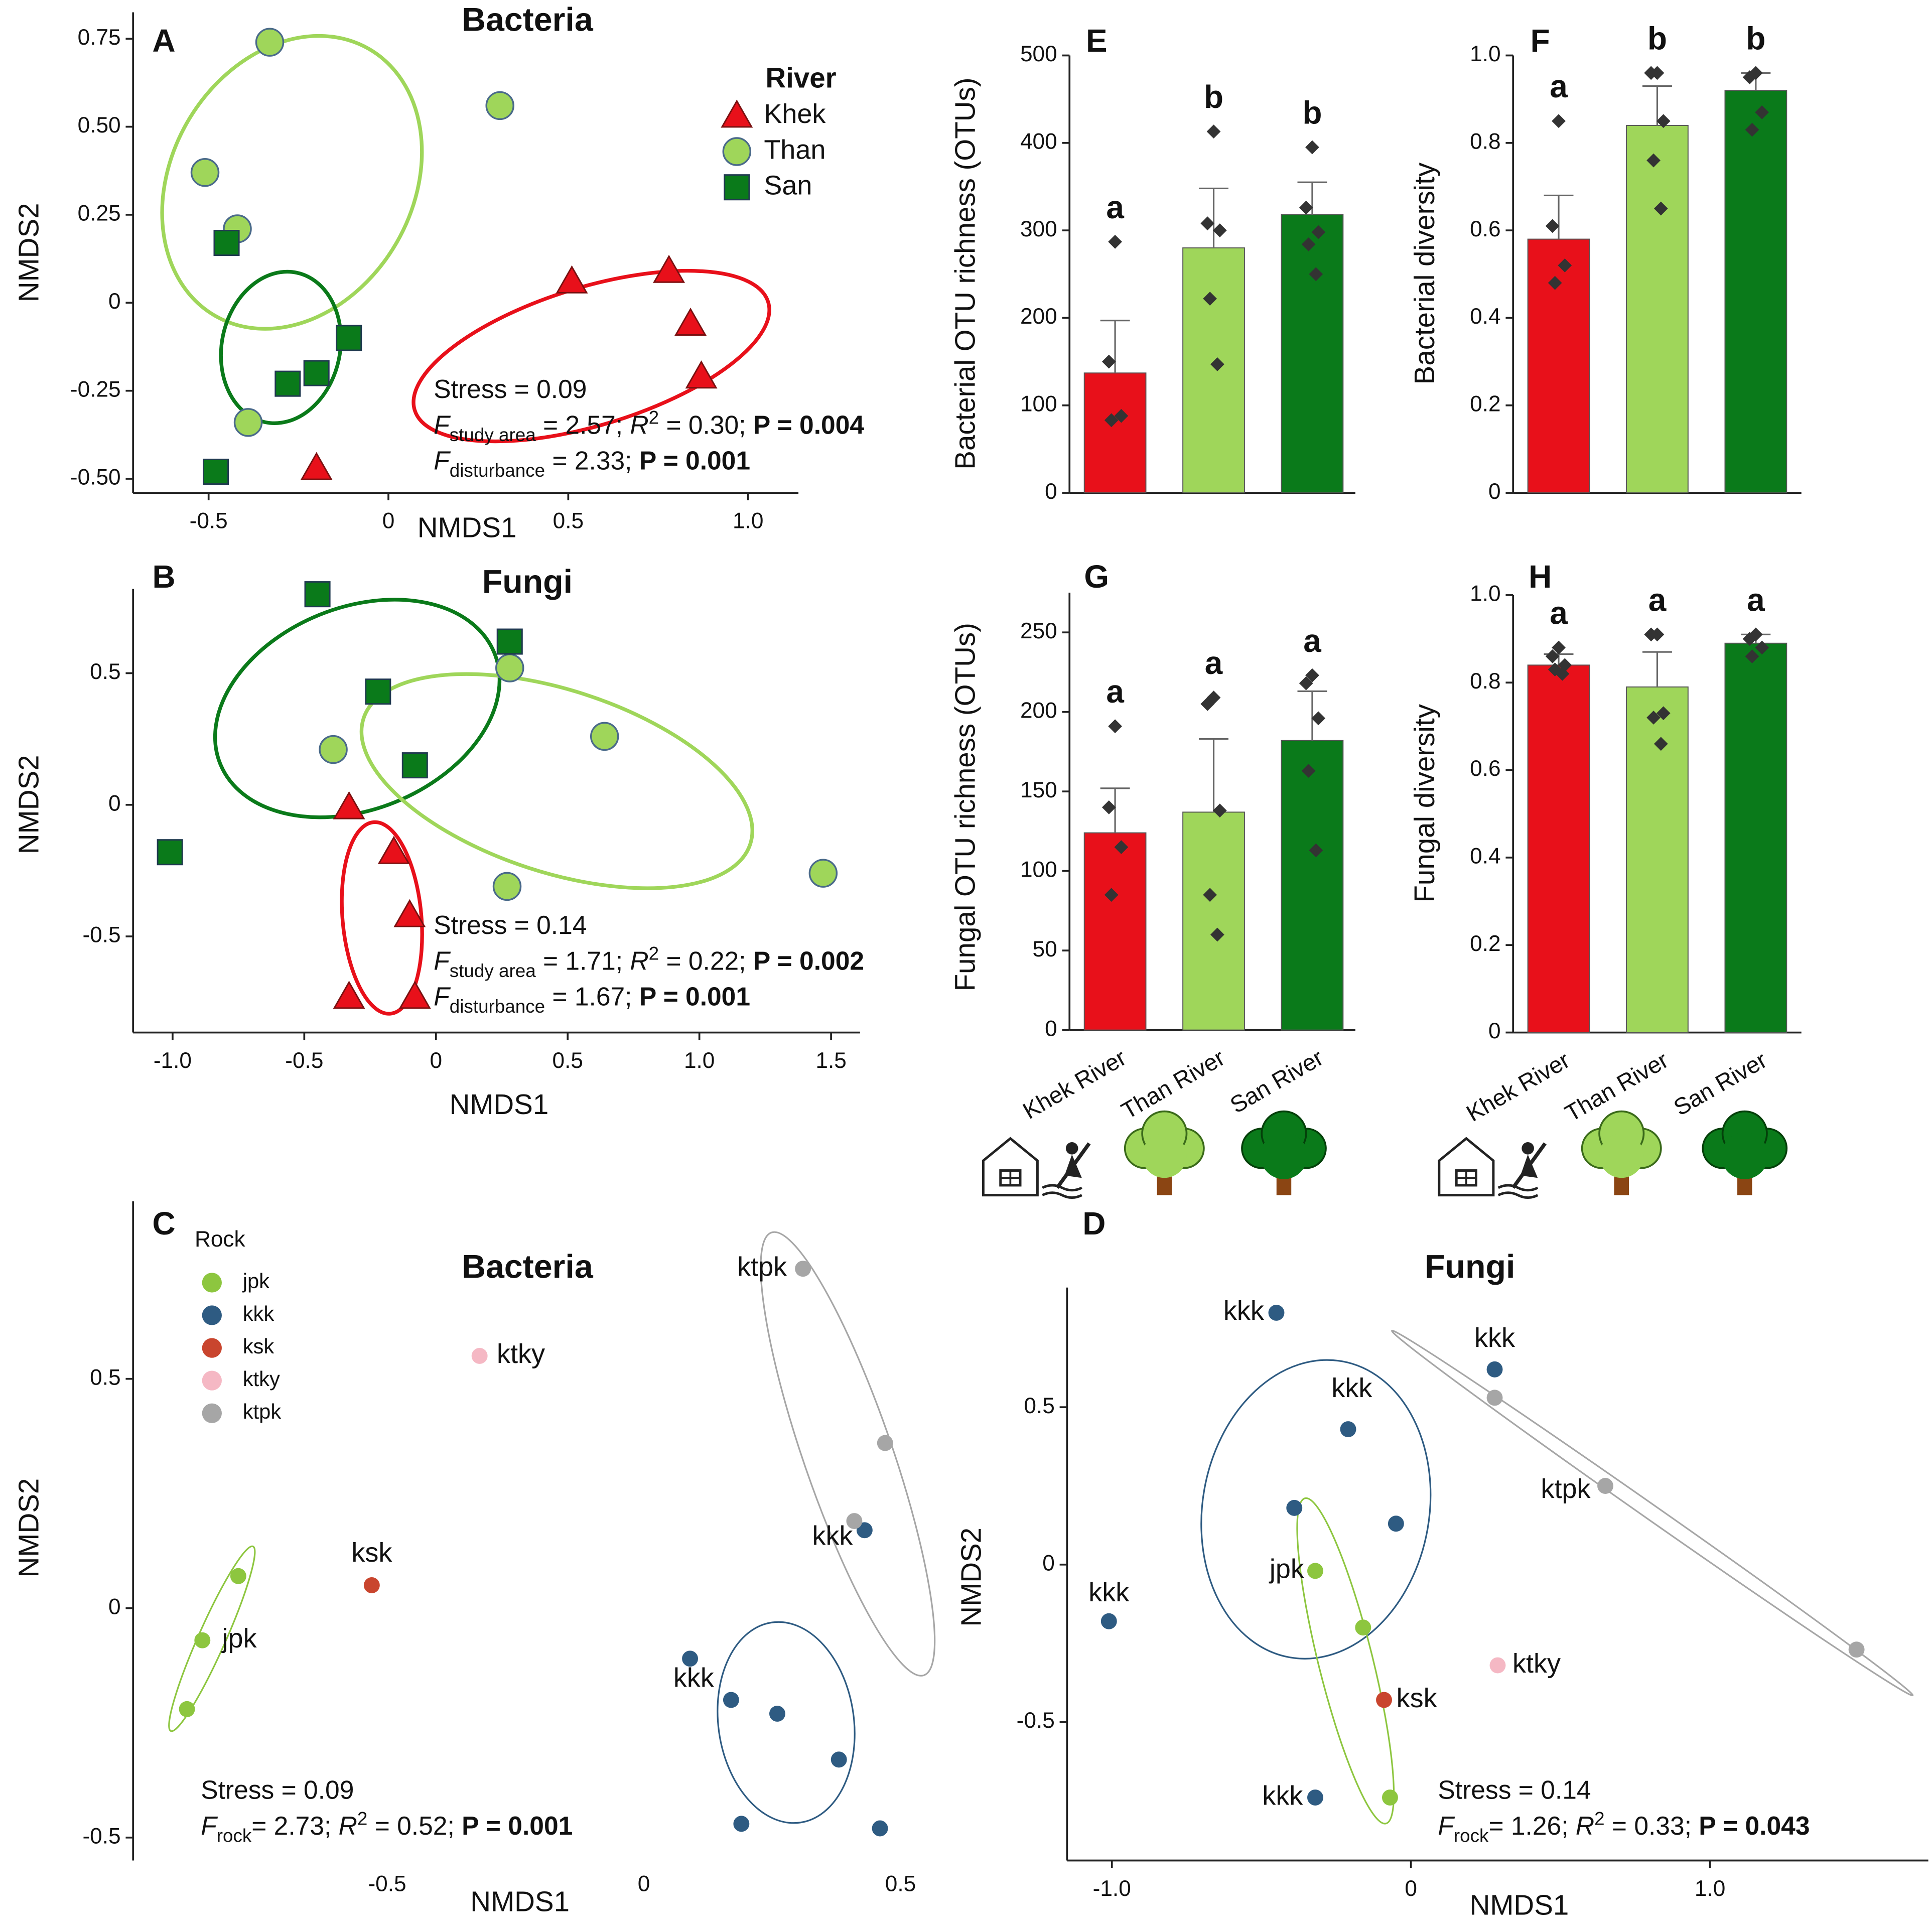  Describe the element at coordinates (101, 935) in the screenshot. I see `y-tick-label: -0.5` at that location.